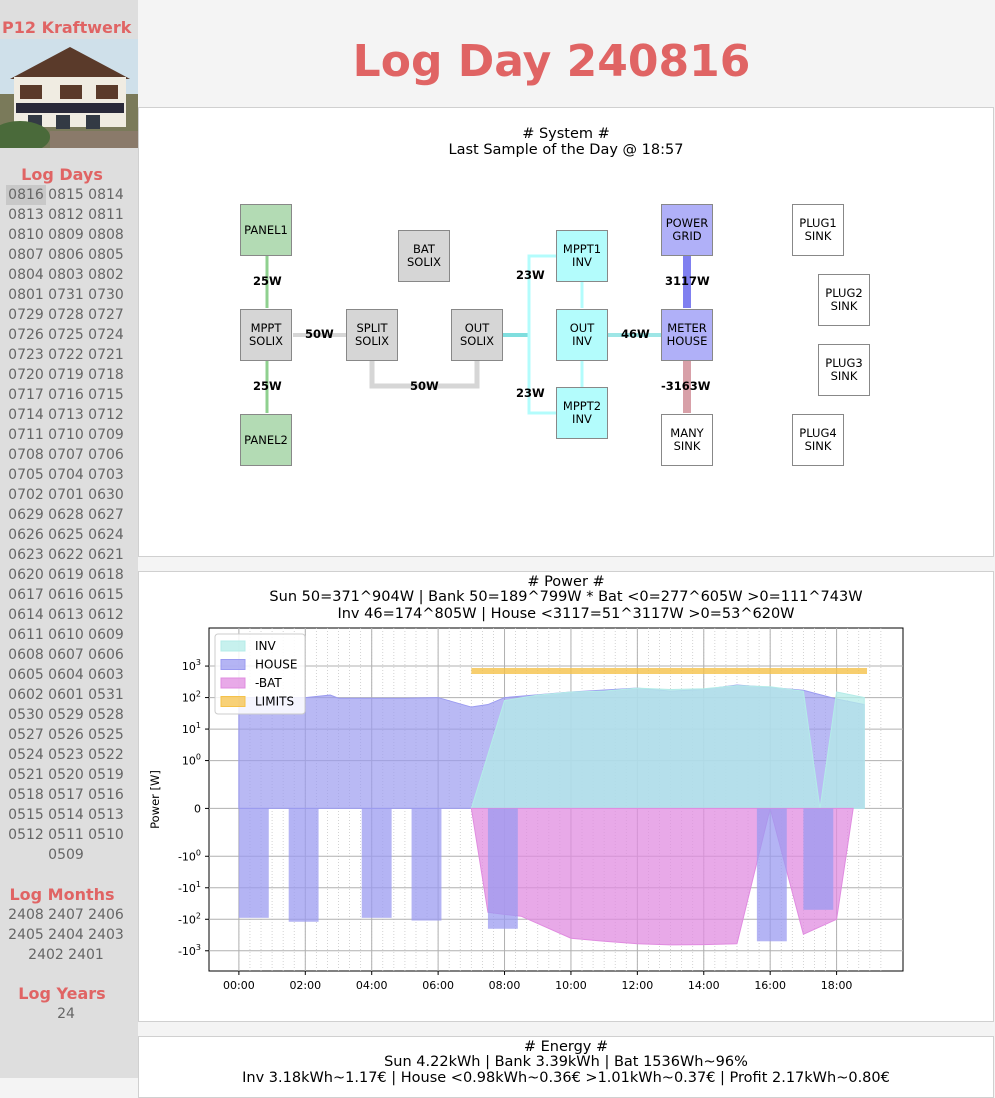 Image resolution: width=995 pixels, height=1098 pixels. What do you see at coordinates (26, 415) in the screenshot?
I see `day-link: 0714` at bounding box center [26, 415].